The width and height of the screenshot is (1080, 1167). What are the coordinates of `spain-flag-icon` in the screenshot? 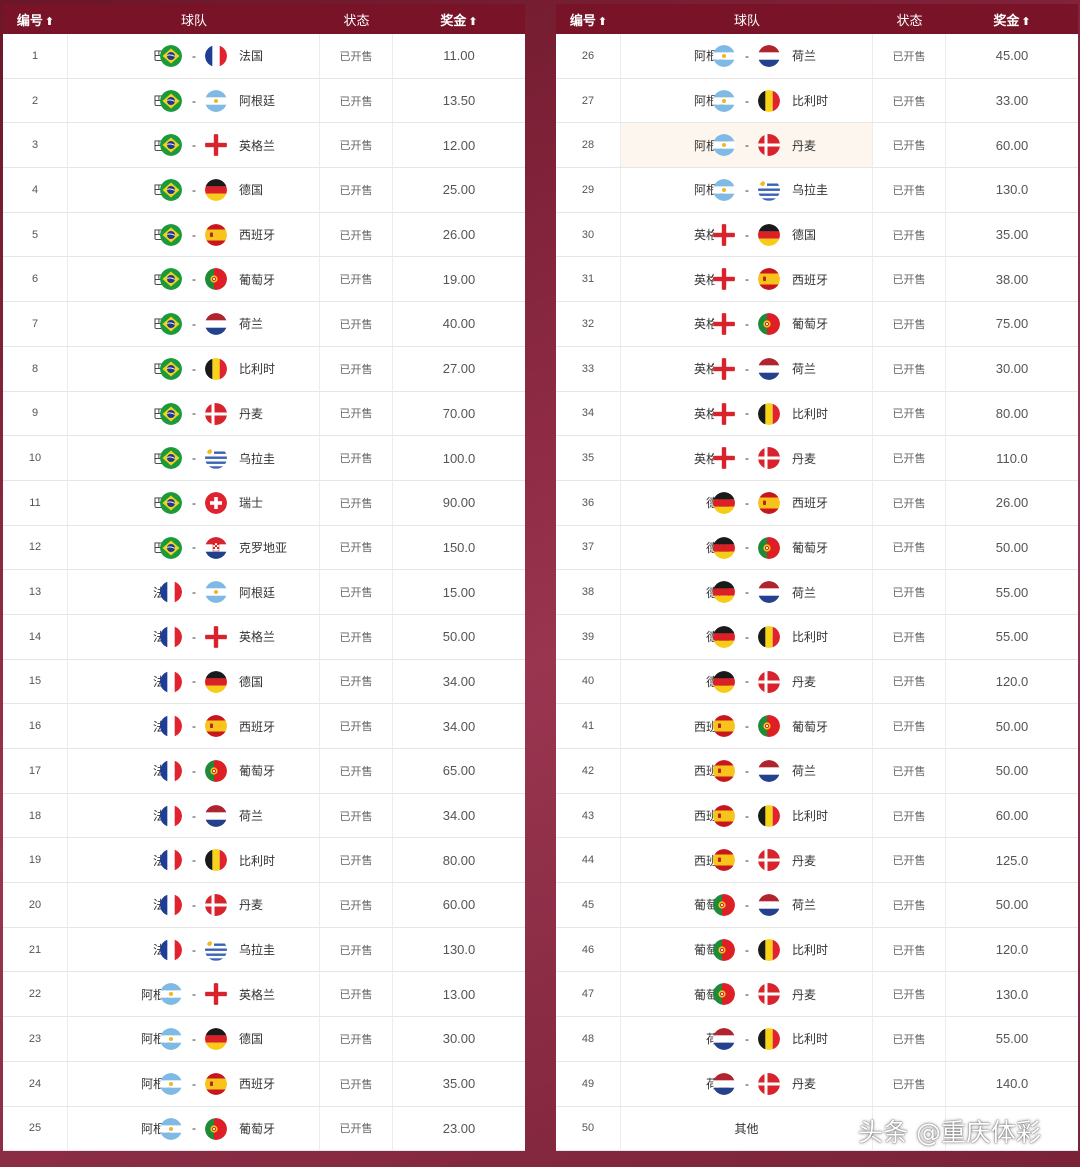 It's located at (216, 1083).